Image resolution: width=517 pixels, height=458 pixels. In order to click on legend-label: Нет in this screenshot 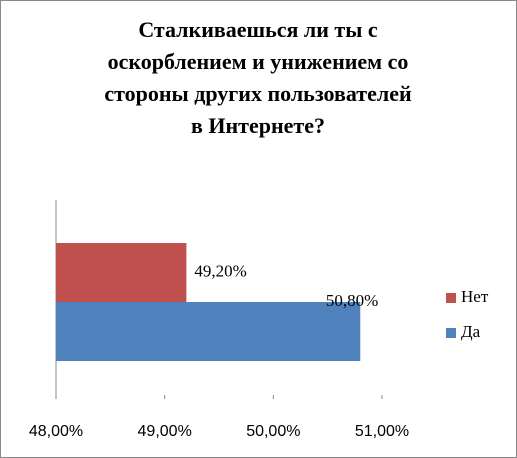, I will do `click(475, 296)`.